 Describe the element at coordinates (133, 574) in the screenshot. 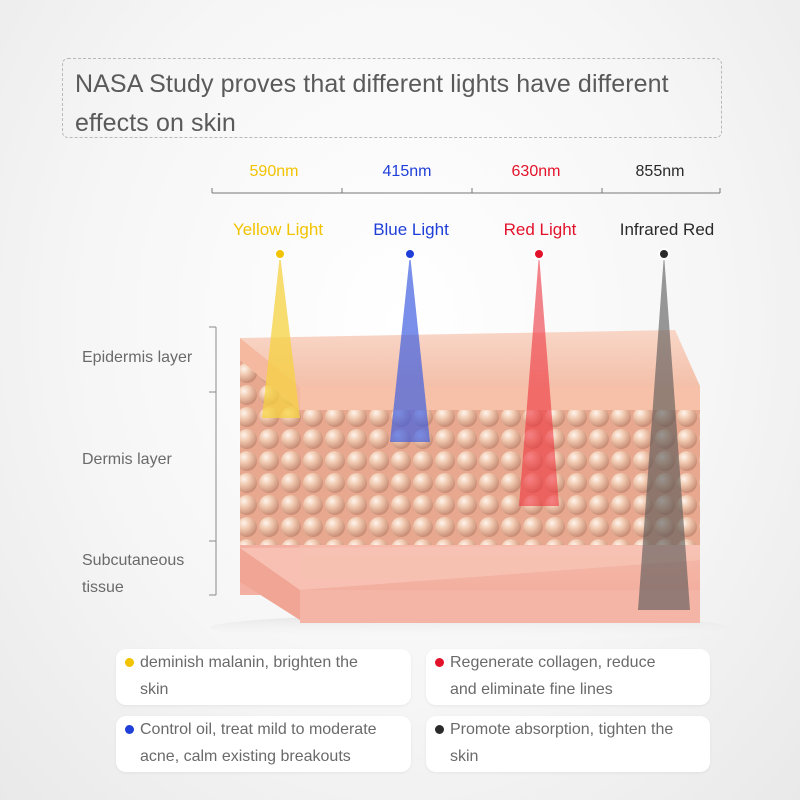

I see `label-subcutaneous: Subcutaneous tissue` at that location.